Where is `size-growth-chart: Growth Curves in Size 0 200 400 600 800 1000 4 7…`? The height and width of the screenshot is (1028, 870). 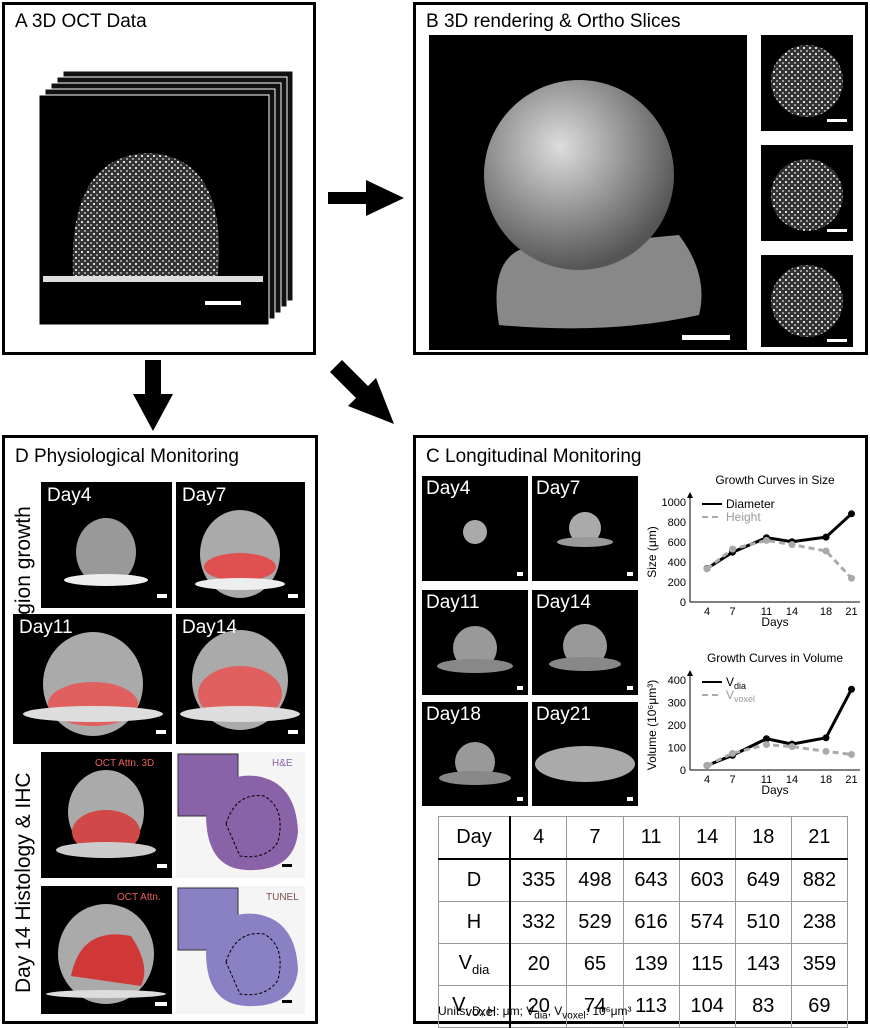 size-growth-chart: Growth Curves in Size 0 200 400 600 800 1000 4 7… is located at coordinates (752, 551).